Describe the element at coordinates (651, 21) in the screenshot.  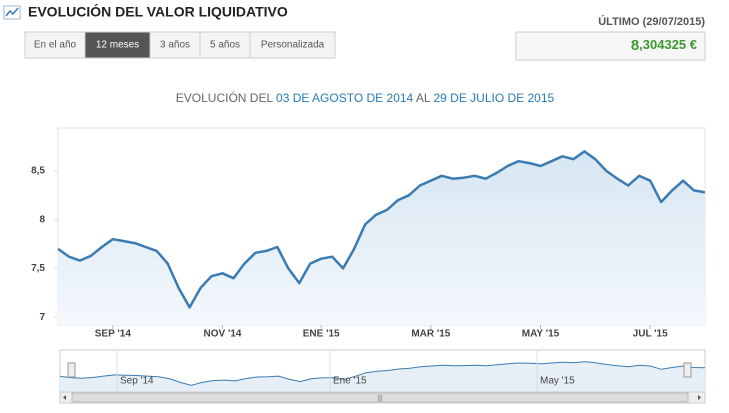
I see `last-label: ÚLTIMO (29/07/2015)` at that location.